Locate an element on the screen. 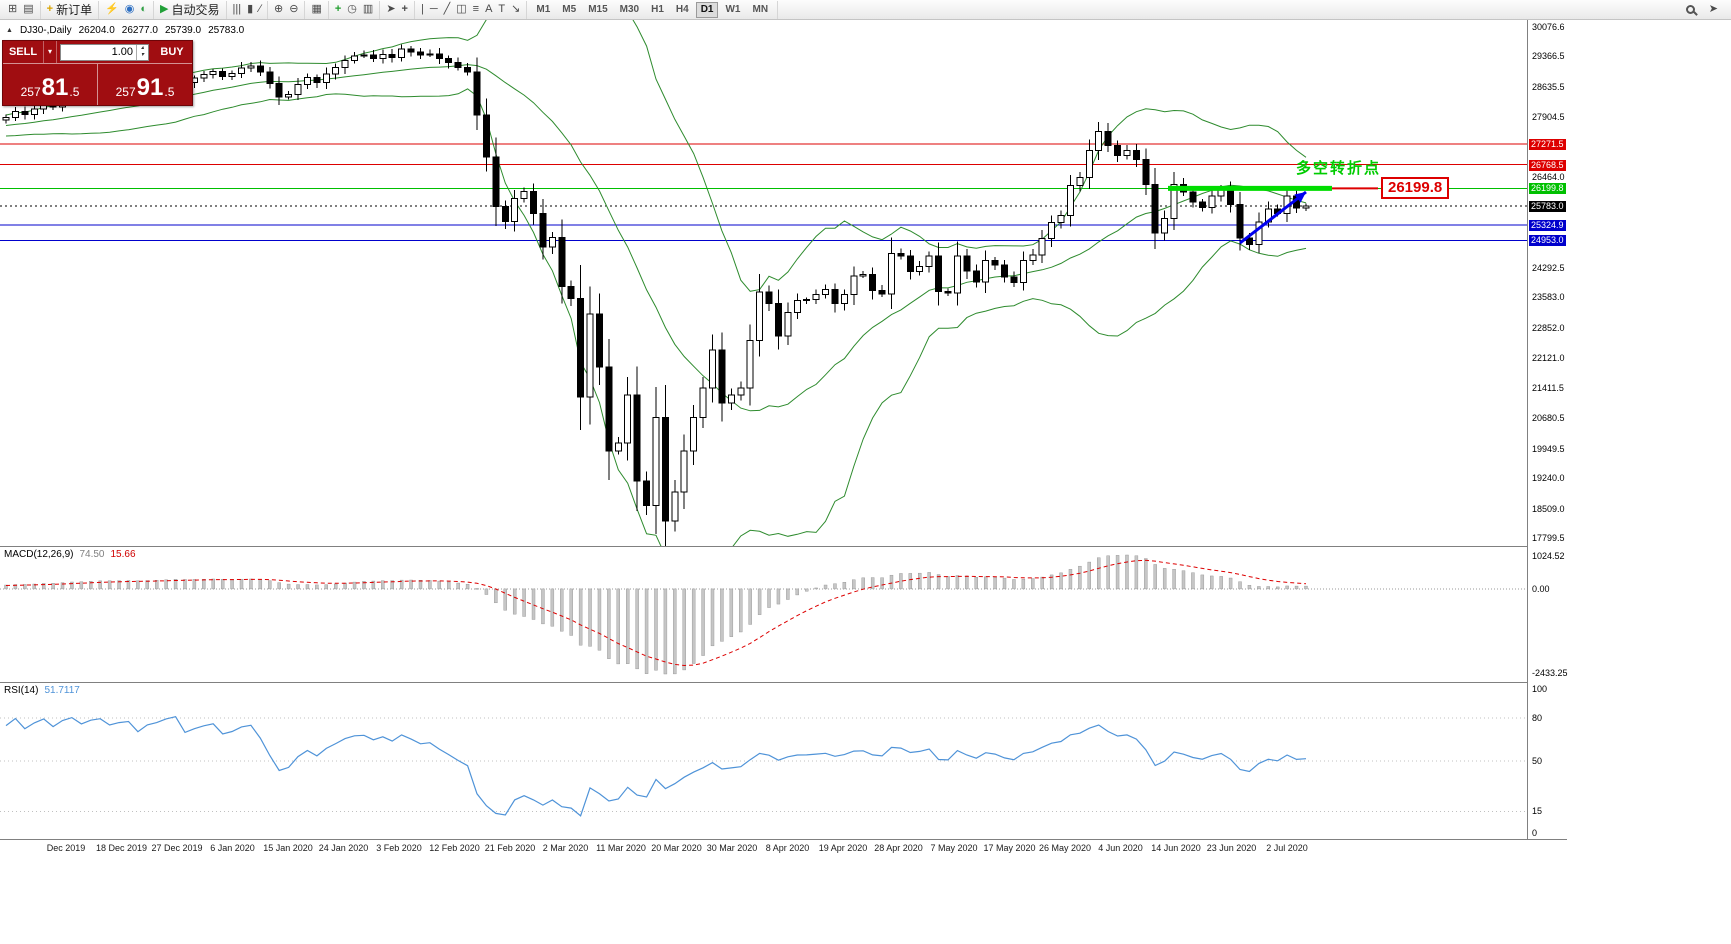  rsi-axis-label: 15 is located at coordinates (1537, 811).